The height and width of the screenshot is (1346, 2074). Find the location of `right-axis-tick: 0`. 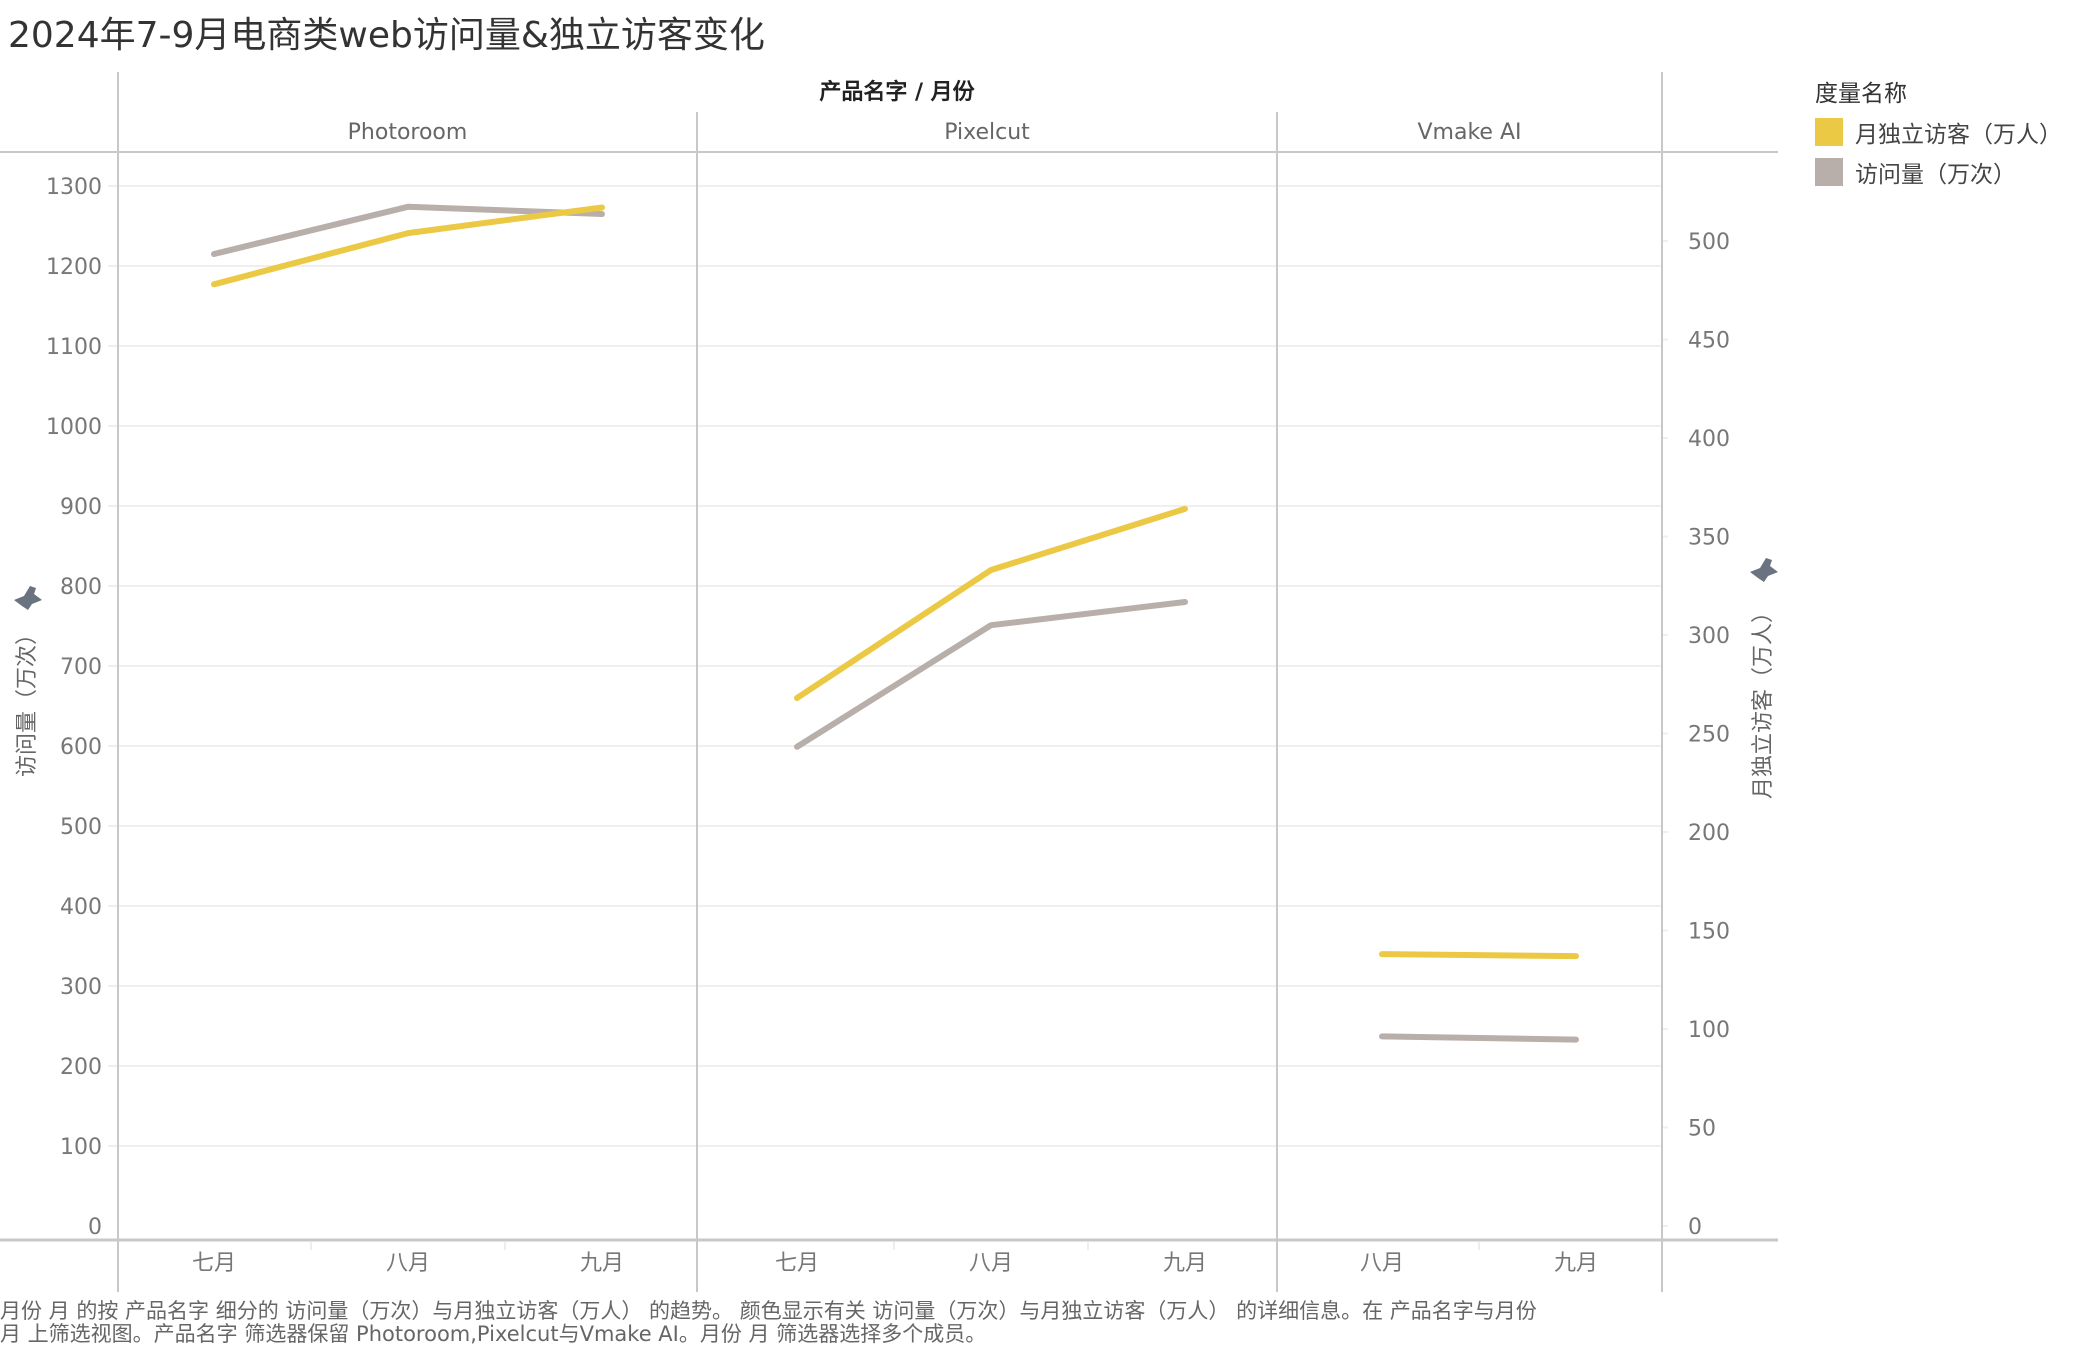

right-axis-tick: 0 is located at coordinates (1695, 1227).